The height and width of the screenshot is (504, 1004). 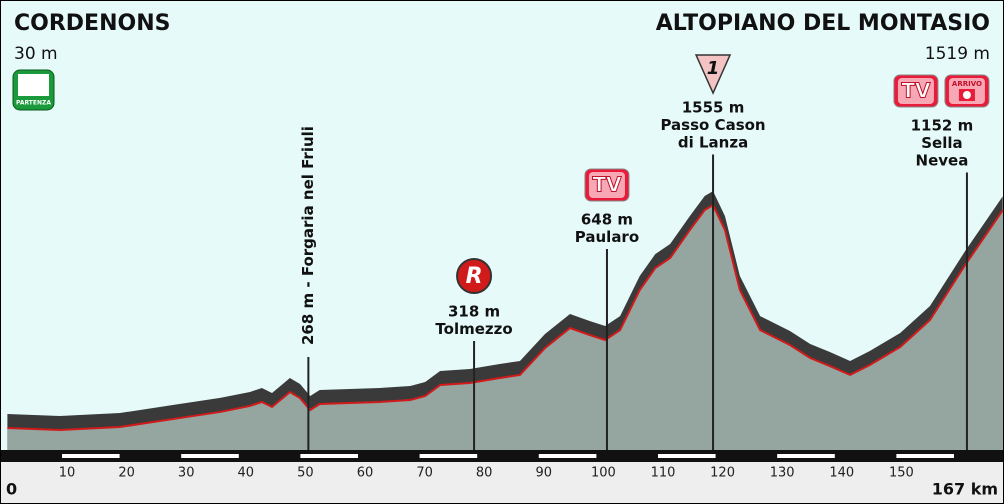 What do you see at coordinates (841, 473) in the screenshot?
I see `x-tick-label: 140` at bounding box center [841, 473].